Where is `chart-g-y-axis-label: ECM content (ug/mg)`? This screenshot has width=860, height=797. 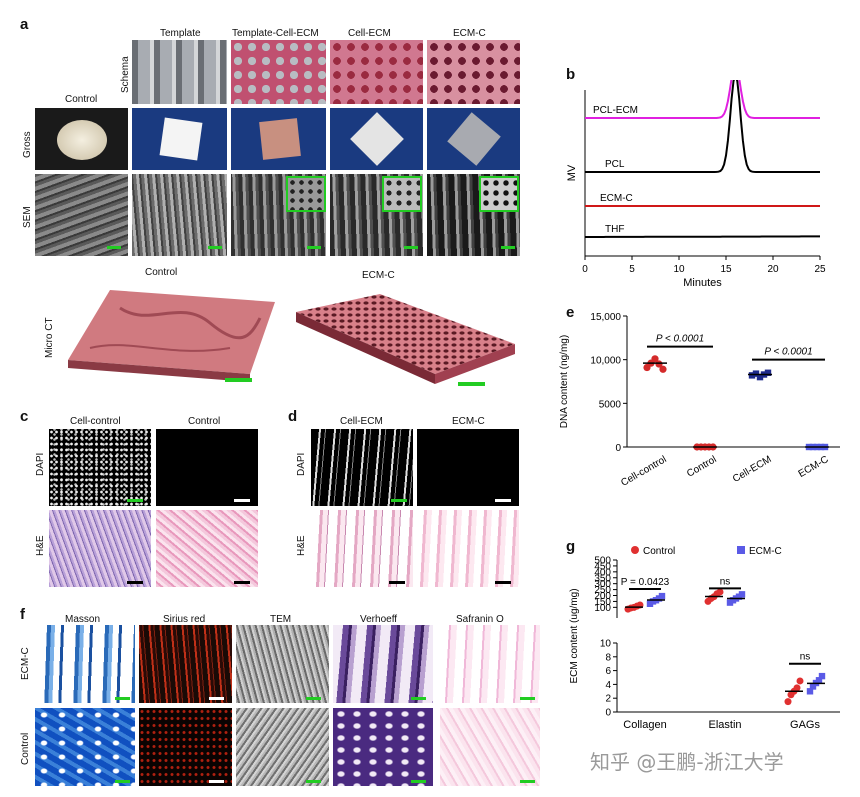
chart-g-y-axis-label: ECM content (ug/mg) is located at coordinates (574, 635).